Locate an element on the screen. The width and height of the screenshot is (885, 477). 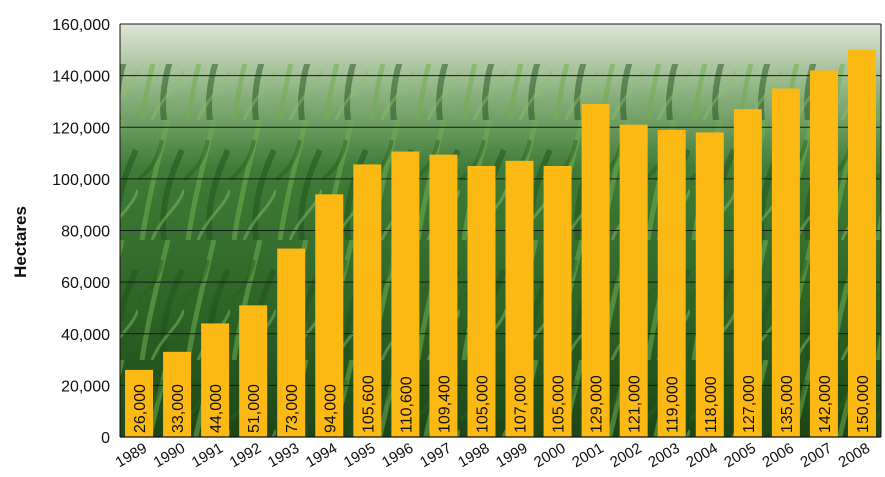
x-tick-label: 1990 is located at coordinates (169, 455).